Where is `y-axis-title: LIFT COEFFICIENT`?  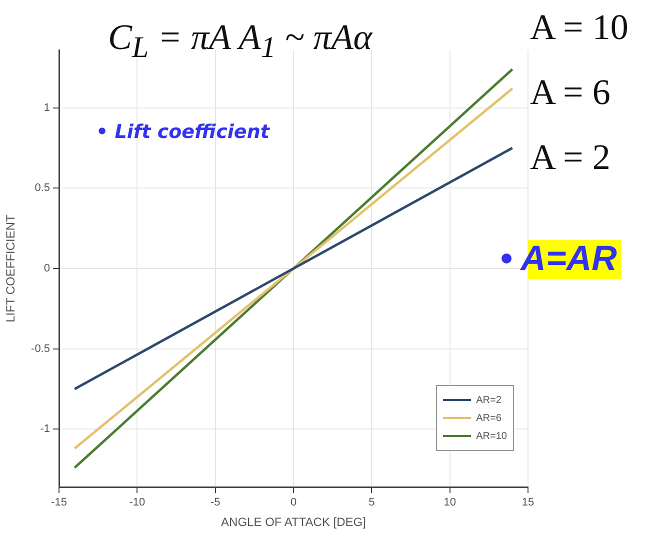
y-axis-title: LIFT COEFFICIENT is located at coordinates (11, 268).